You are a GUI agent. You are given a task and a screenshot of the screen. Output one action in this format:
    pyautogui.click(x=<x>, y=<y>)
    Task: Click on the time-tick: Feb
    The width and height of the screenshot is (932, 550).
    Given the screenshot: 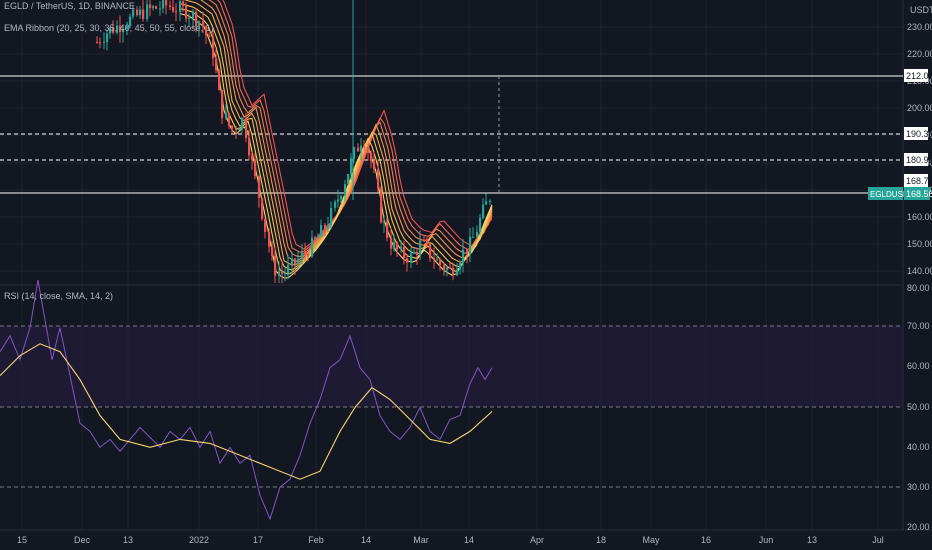 What is the action you would take?
    pyautogui.click(x=316, y=540)
    